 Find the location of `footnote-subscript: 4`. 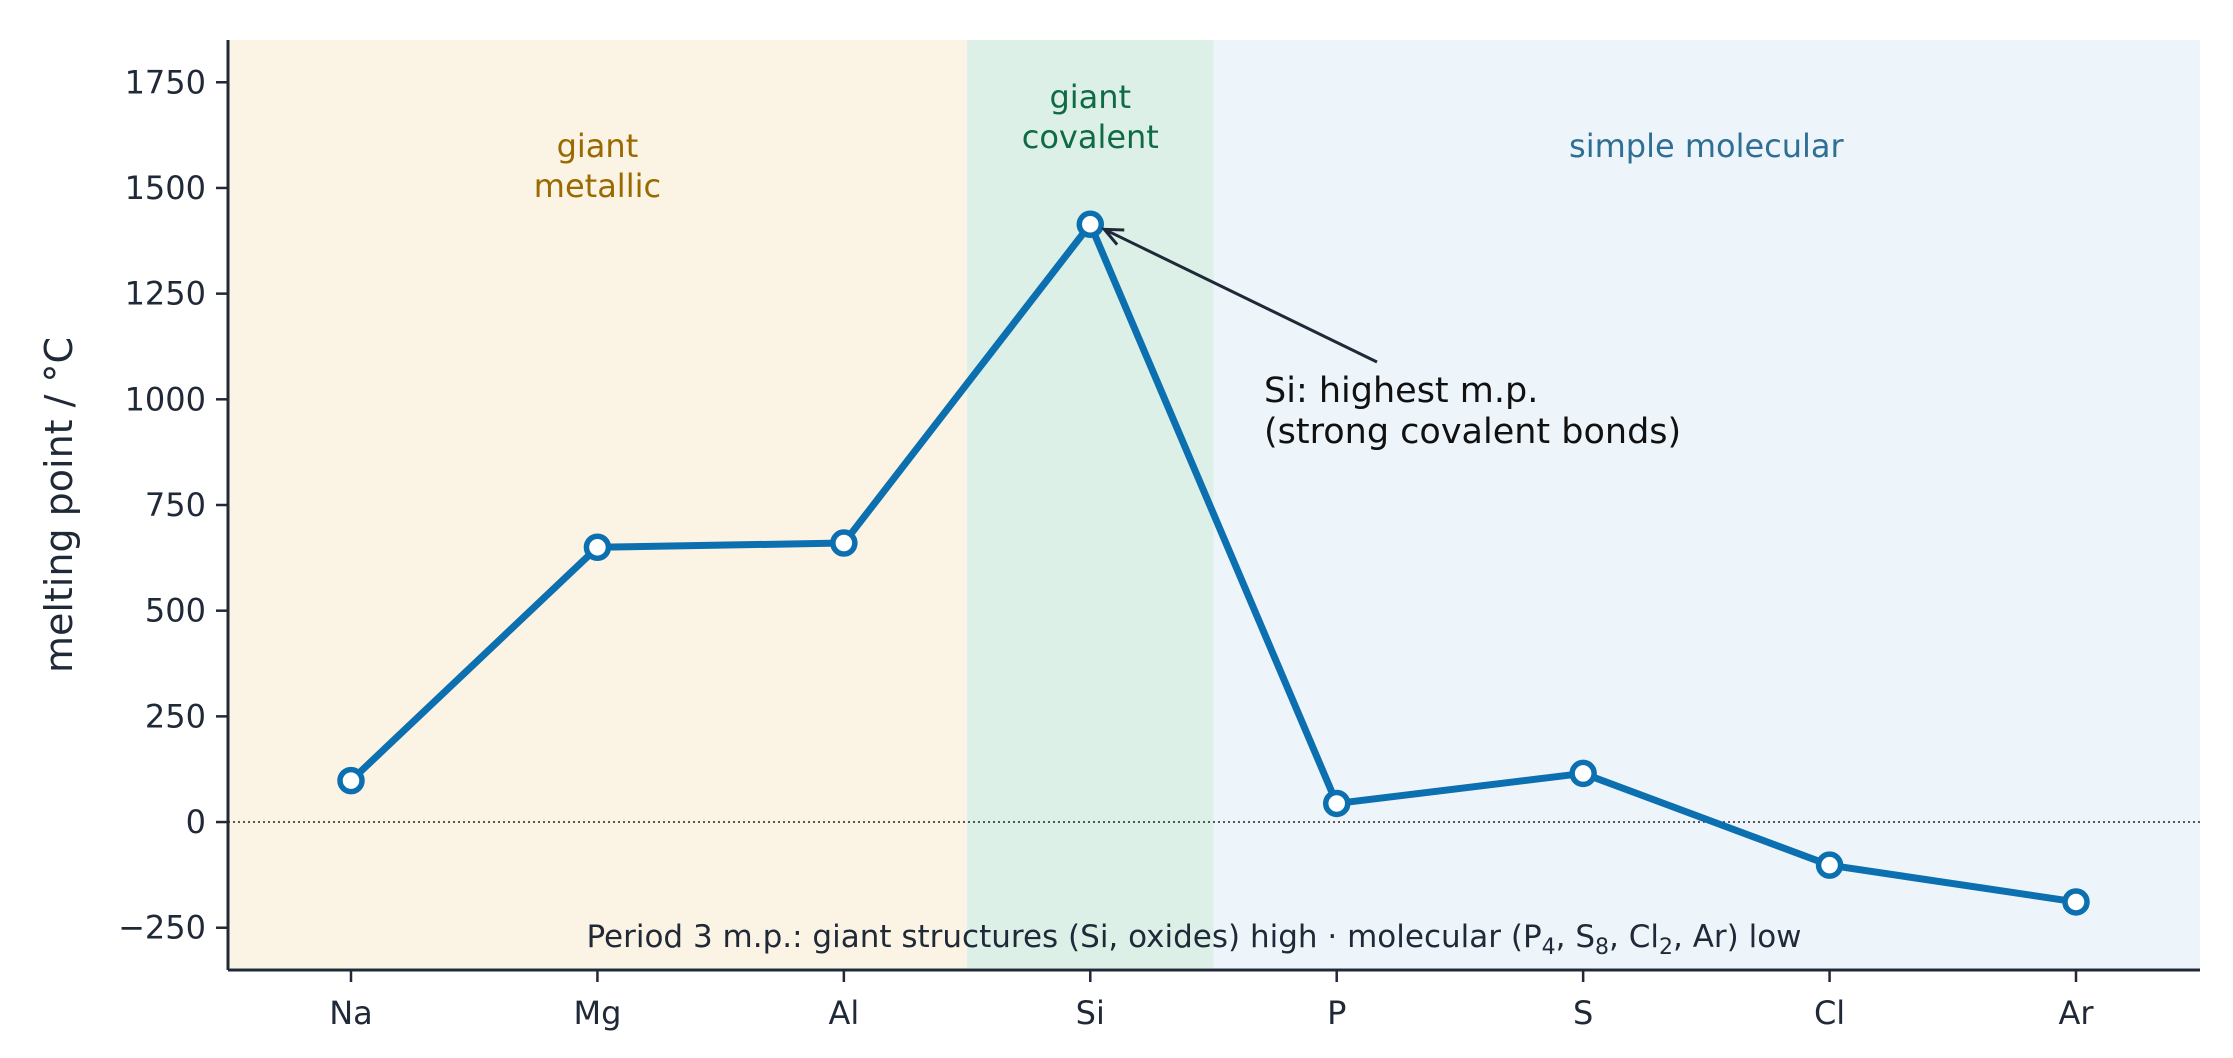

footnote-subscript: 4 is located at coordinates (1549, 947).